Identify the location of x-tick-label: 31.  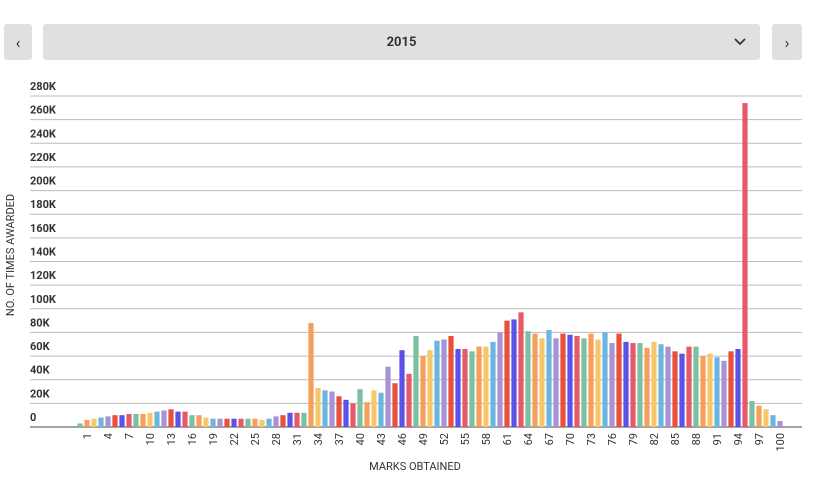
(297, 439).